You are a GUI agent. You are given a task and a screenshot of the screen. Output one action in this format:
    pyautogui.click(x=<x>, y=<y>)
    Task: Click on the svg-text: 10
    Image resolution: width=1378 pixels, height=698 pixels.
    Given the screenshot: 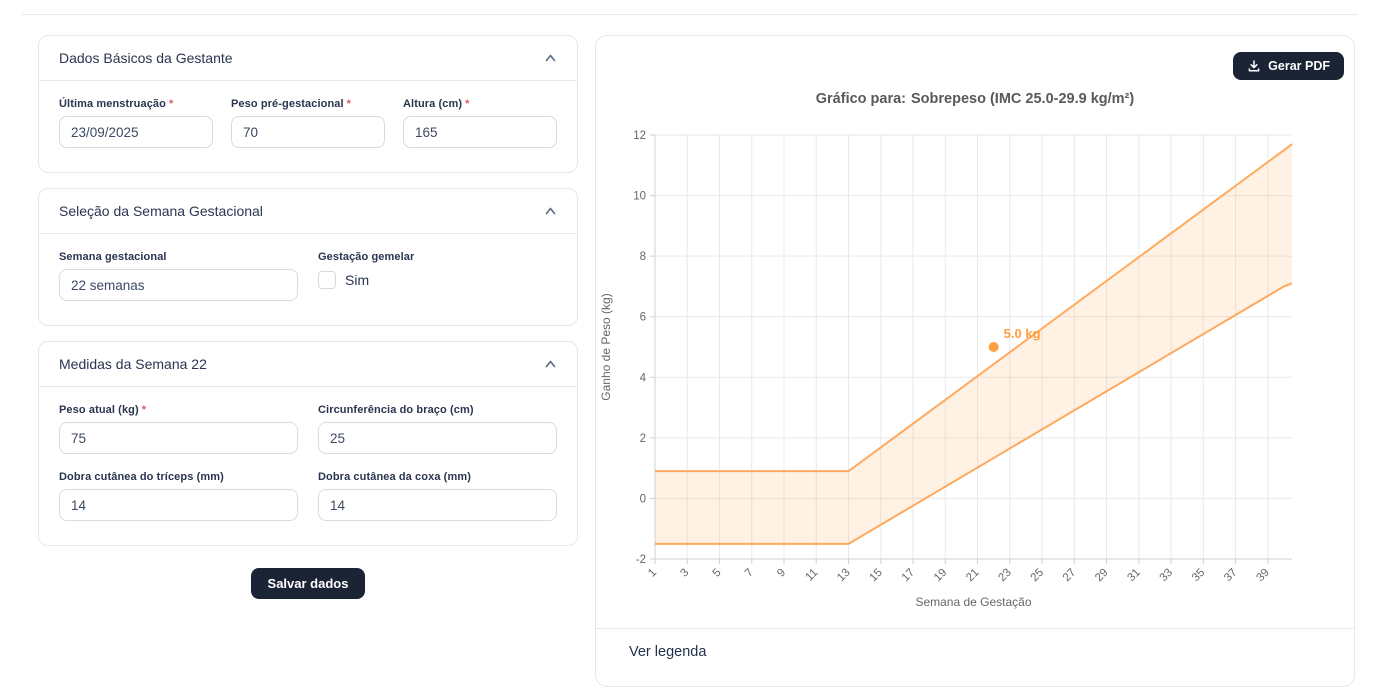 What is the action you would take?
    pyautogui.click(x=639, y=197)
    